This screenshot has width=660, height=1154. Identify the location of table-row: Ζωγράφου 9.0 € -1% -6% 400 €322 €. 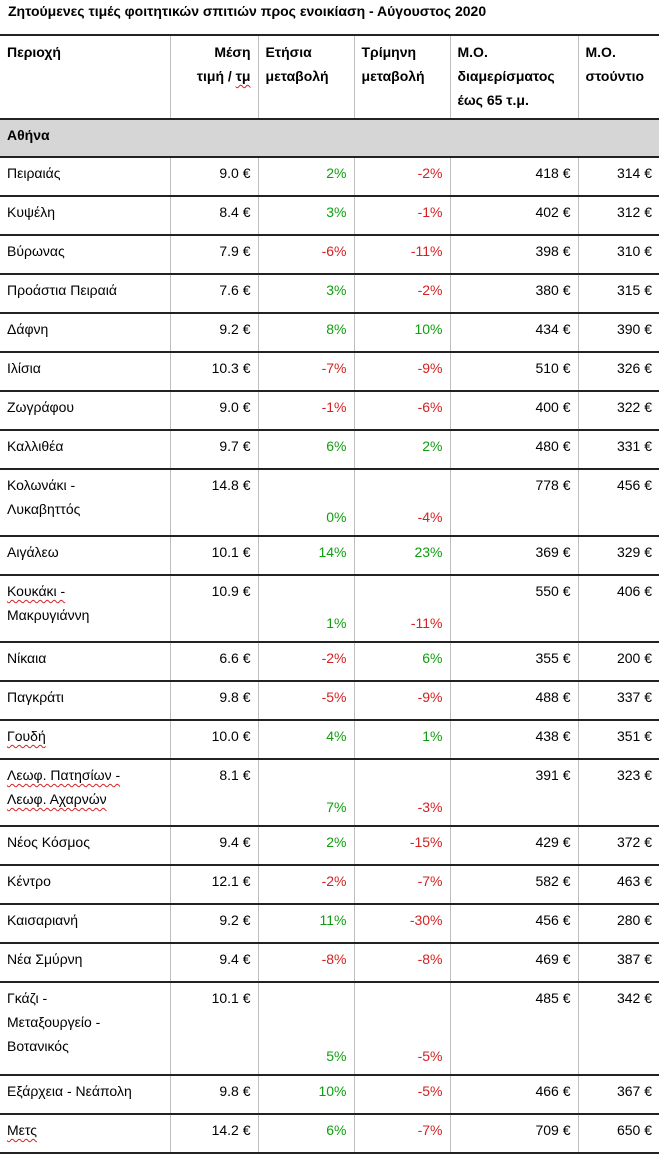
(329, 411).